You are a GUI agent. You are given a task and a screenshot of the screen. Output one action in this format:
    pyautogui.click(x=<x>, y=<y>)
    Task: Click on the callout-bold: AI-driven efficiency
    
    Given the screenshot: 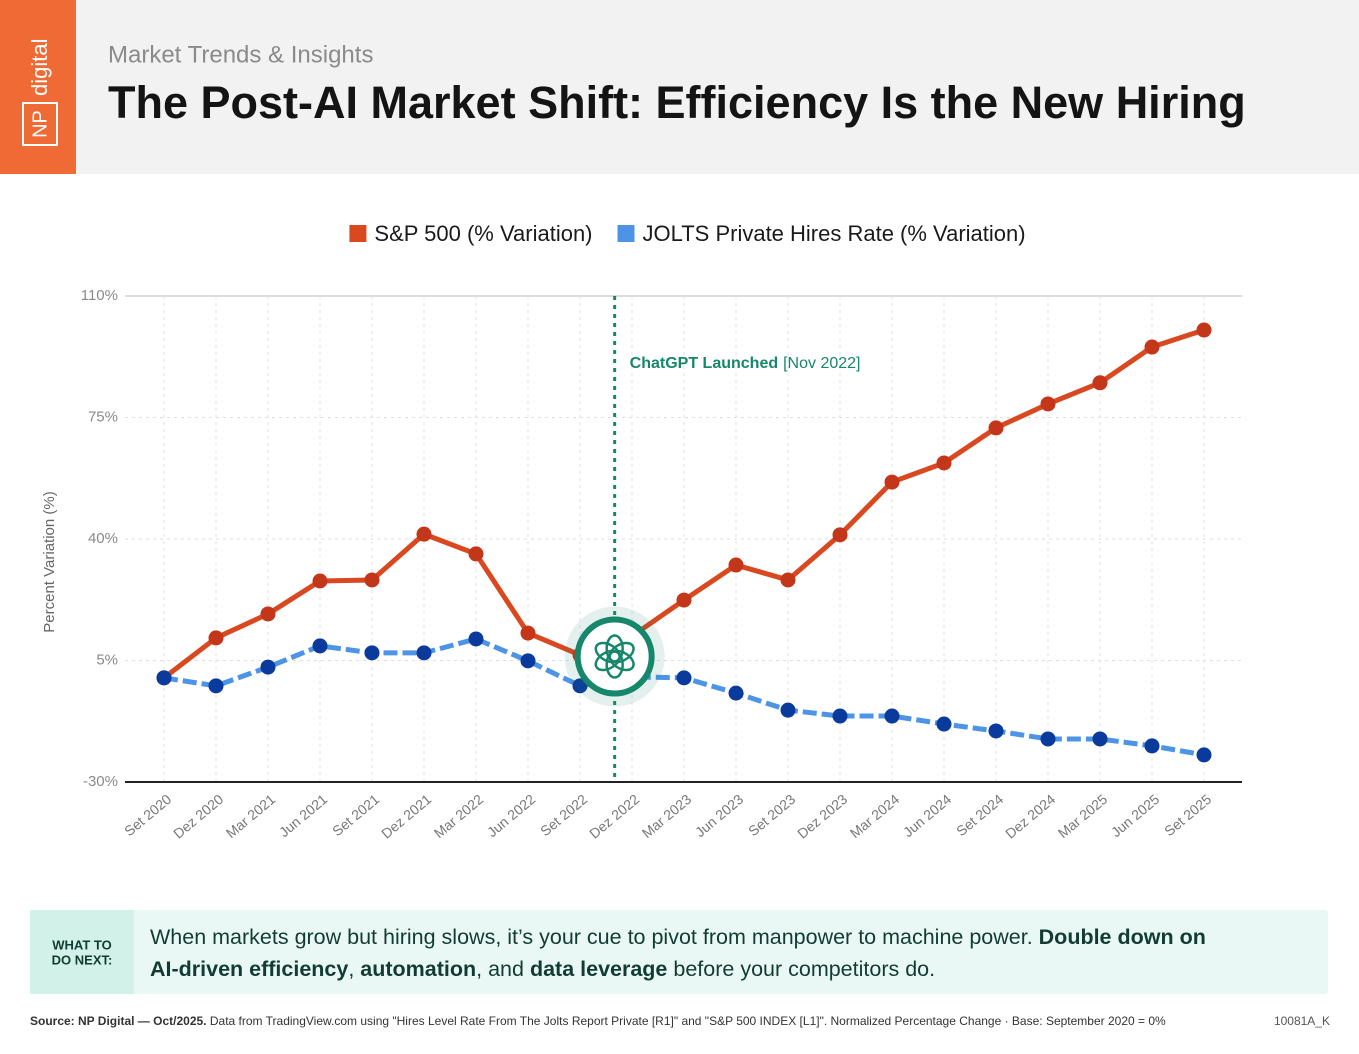 What is the action you would take?
    pyautogui.click(x=249, y=969)
    